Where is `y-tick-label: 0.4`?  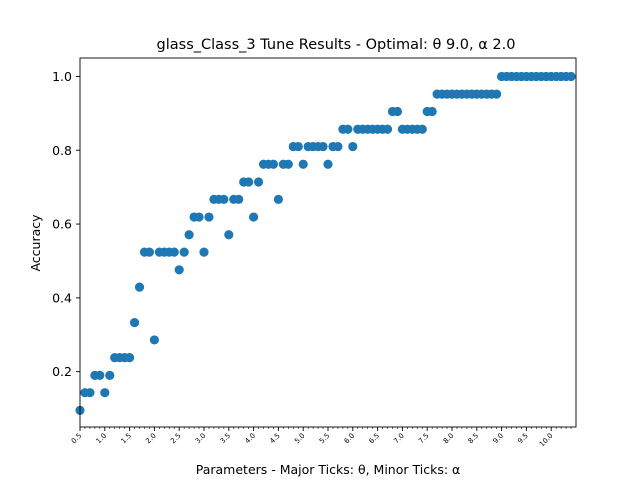 y-tick-label: 0.4 is located at coordinates (62, 297).